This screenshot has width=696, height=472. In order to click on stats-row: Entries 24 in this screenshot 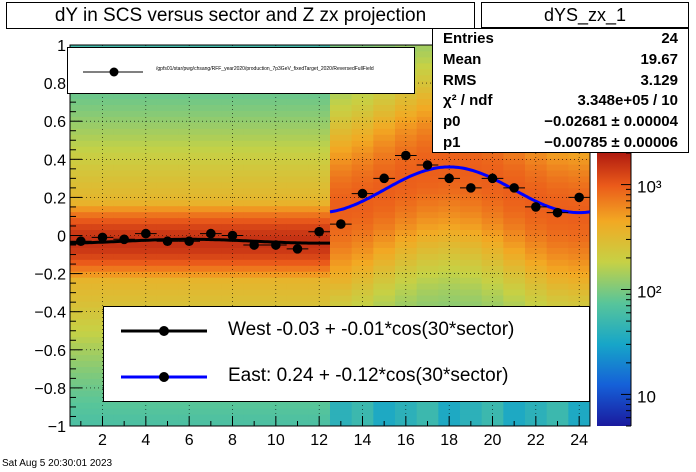, I will do `click(560, 39)`.